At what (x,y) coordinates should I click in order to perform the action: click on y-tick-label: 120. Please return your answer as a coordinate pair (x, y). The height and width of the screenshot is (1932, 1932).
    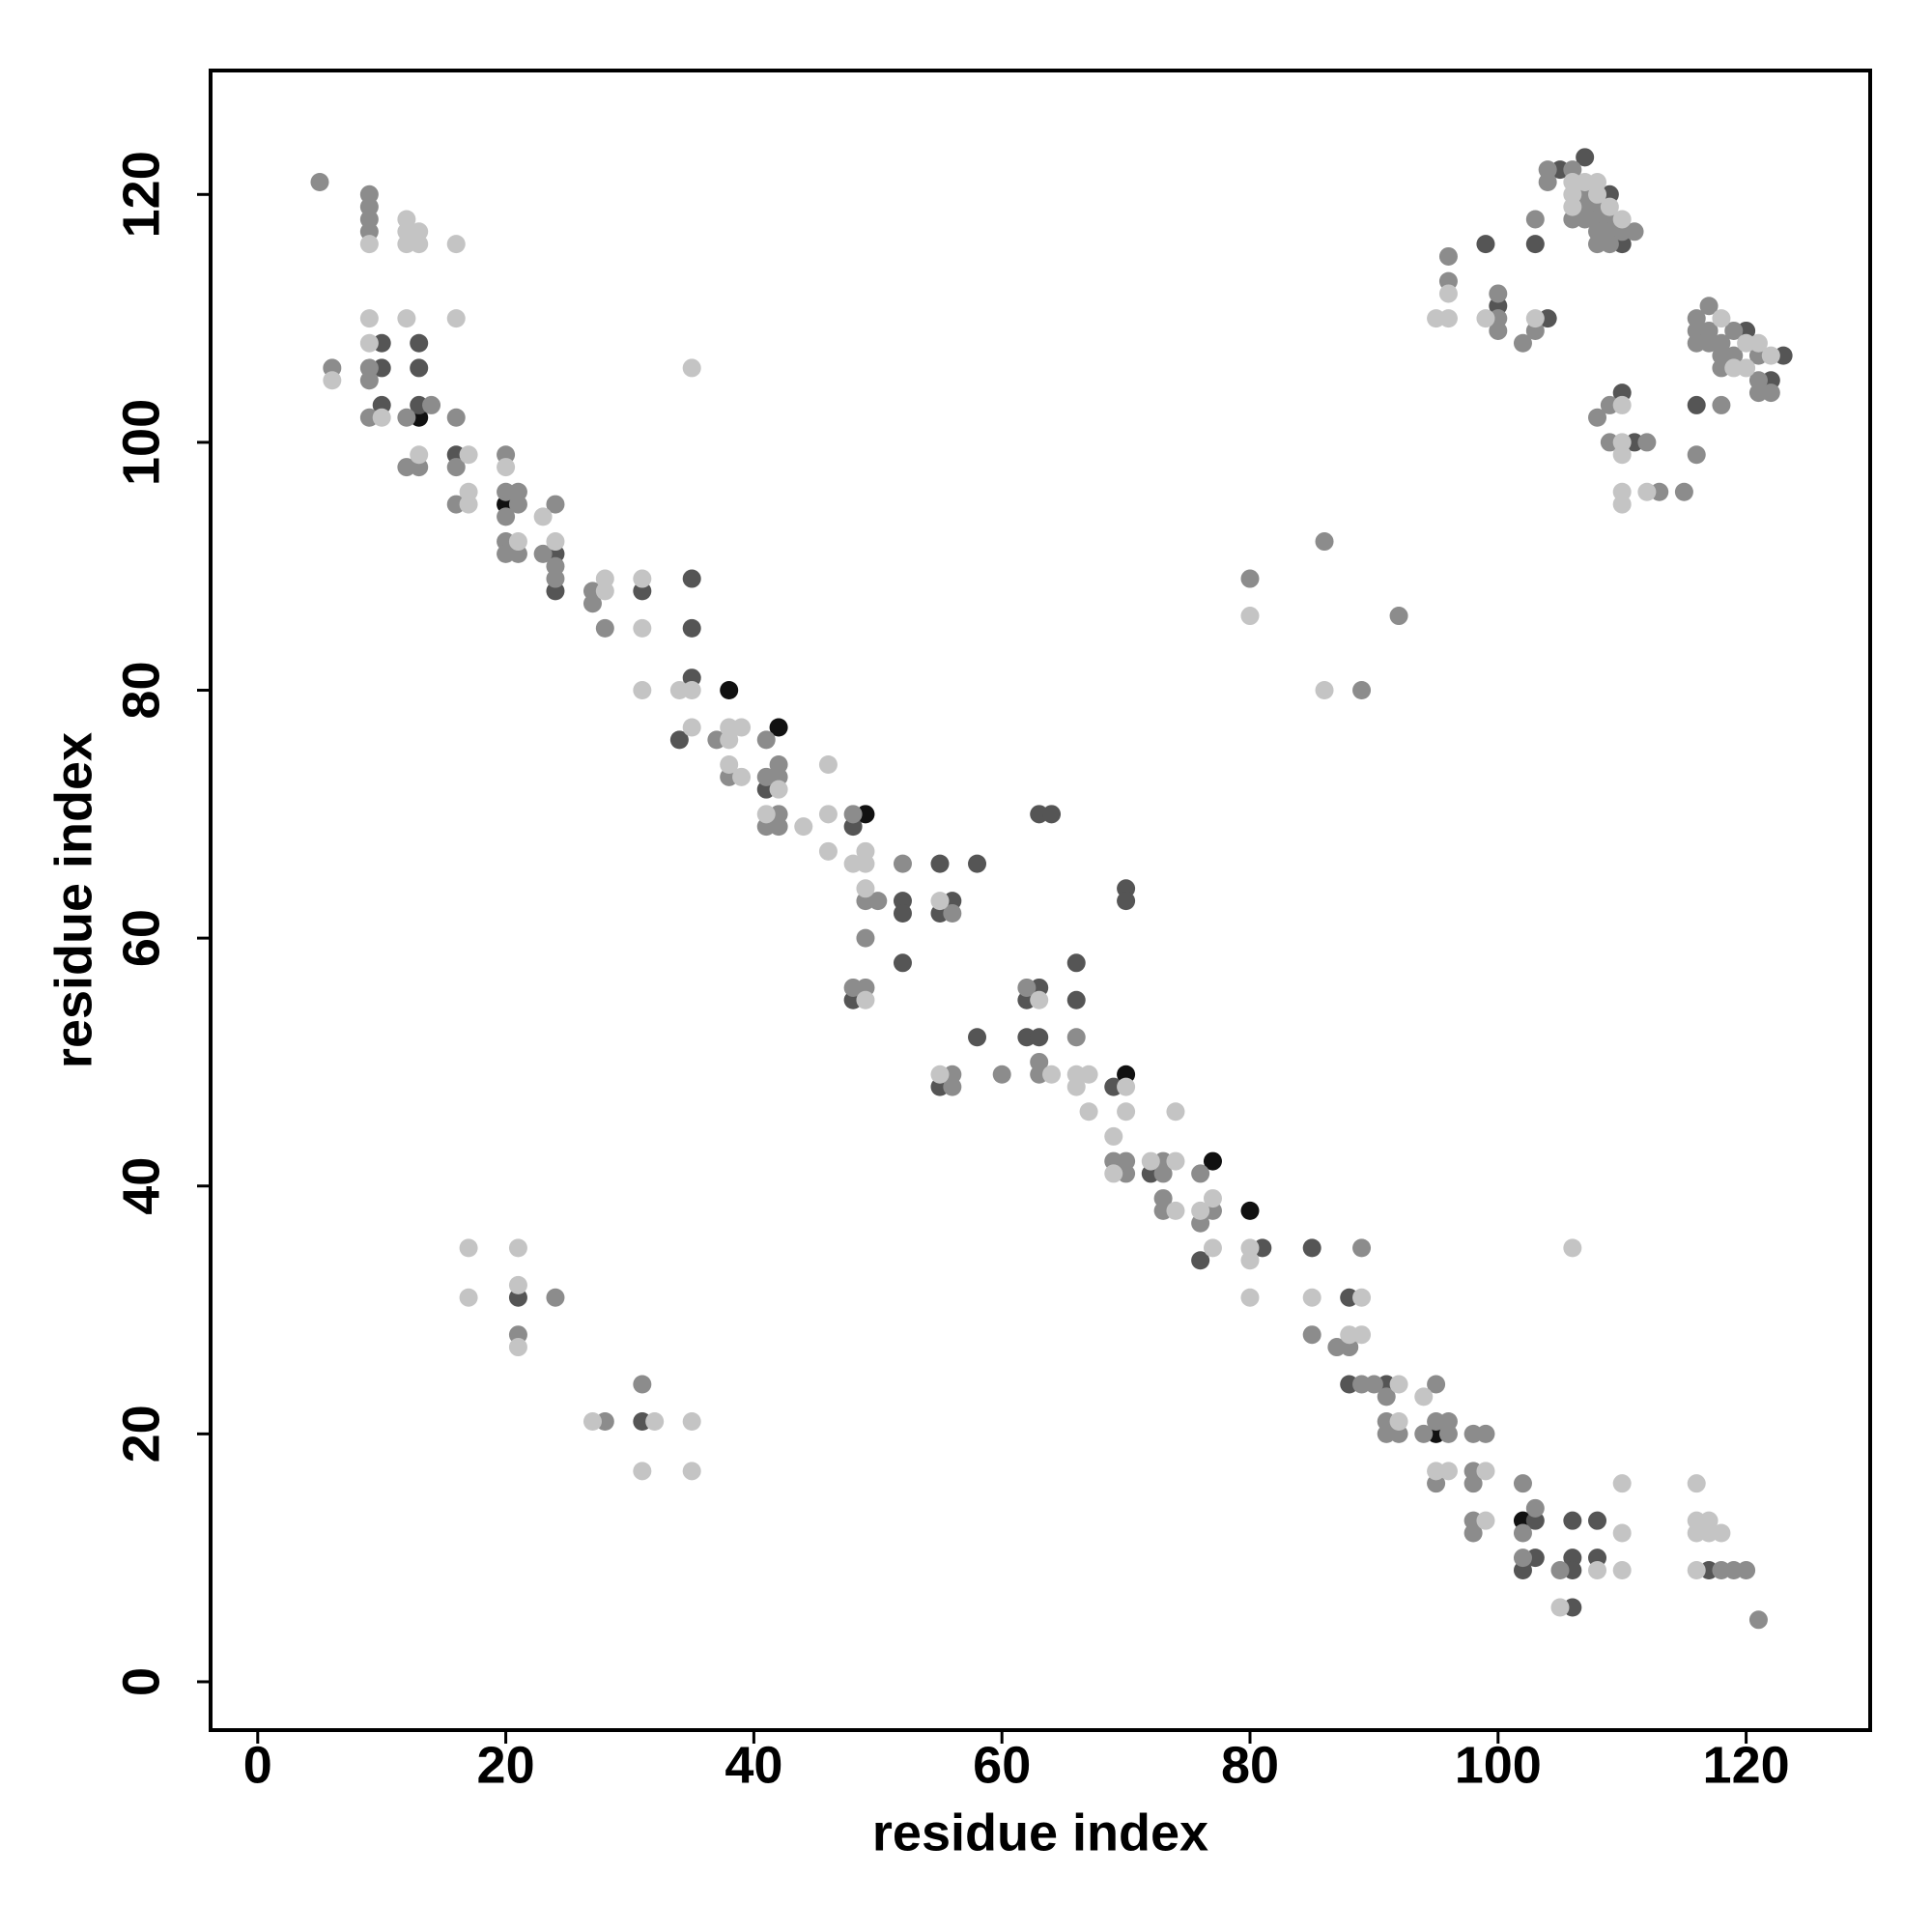
    Looking at the image, I should click on (141, 194).